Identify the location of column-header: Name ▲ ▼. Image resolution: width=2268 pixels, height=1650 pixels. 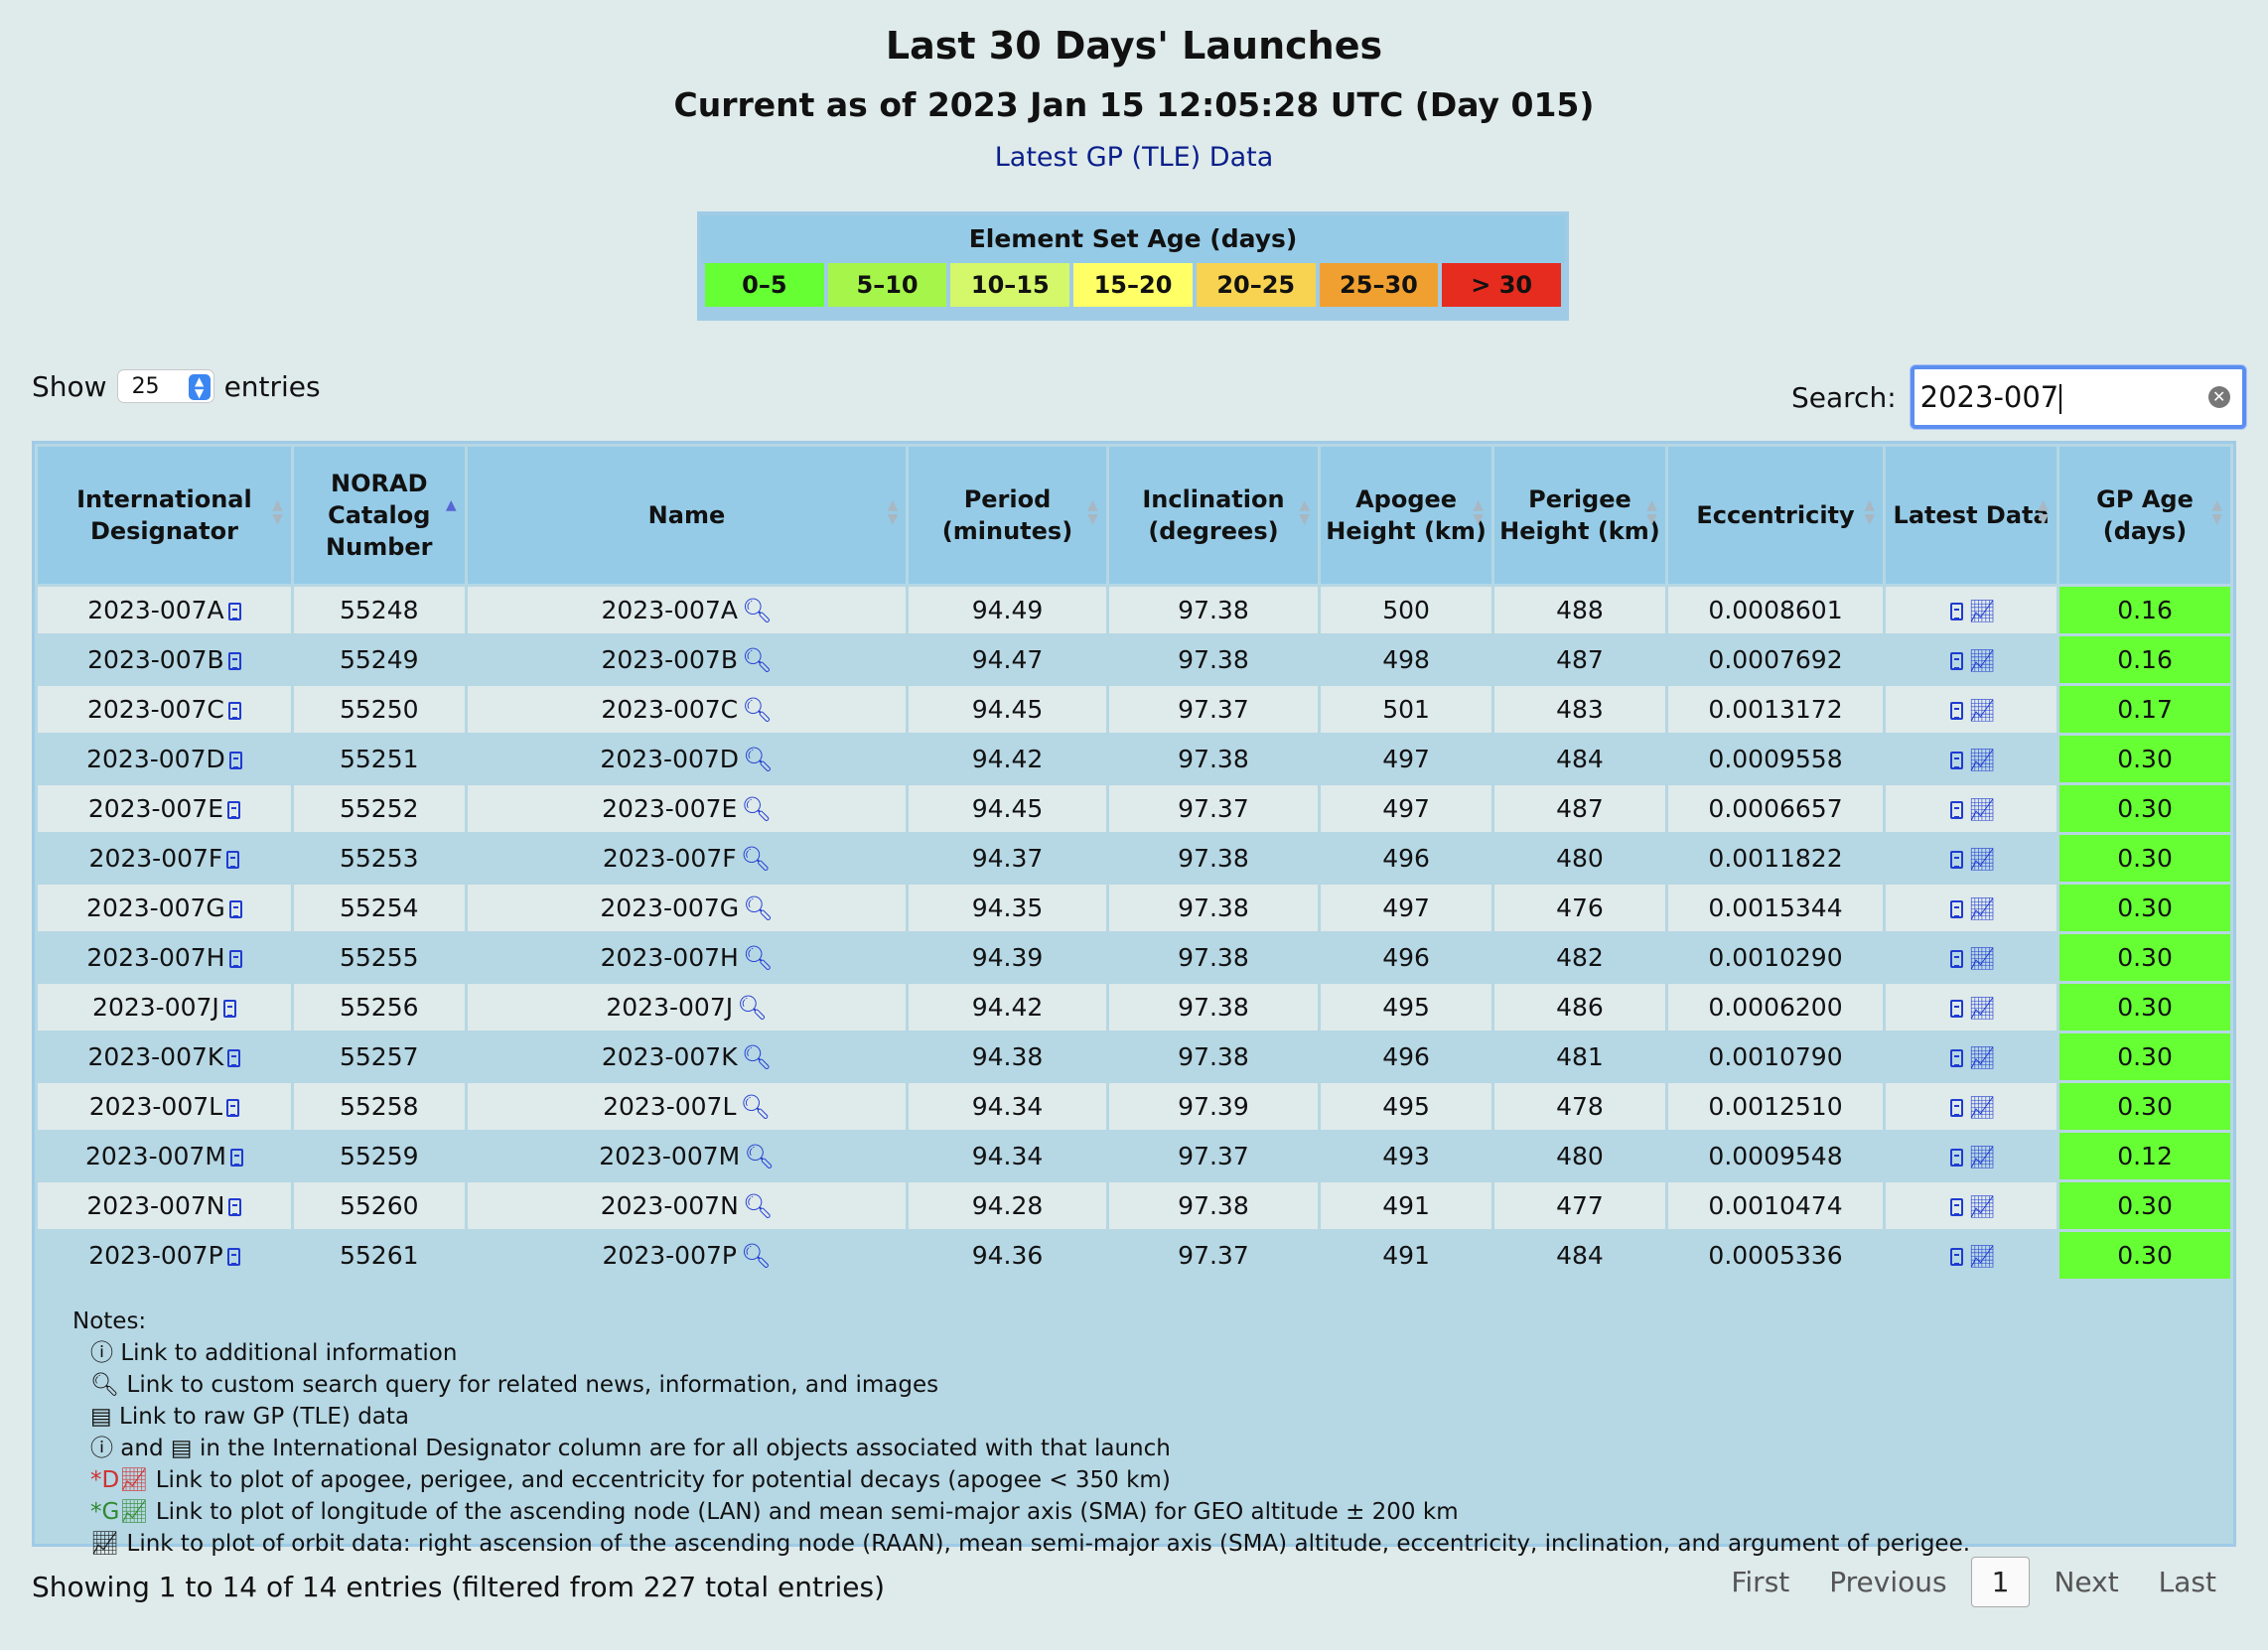
(687, 515).